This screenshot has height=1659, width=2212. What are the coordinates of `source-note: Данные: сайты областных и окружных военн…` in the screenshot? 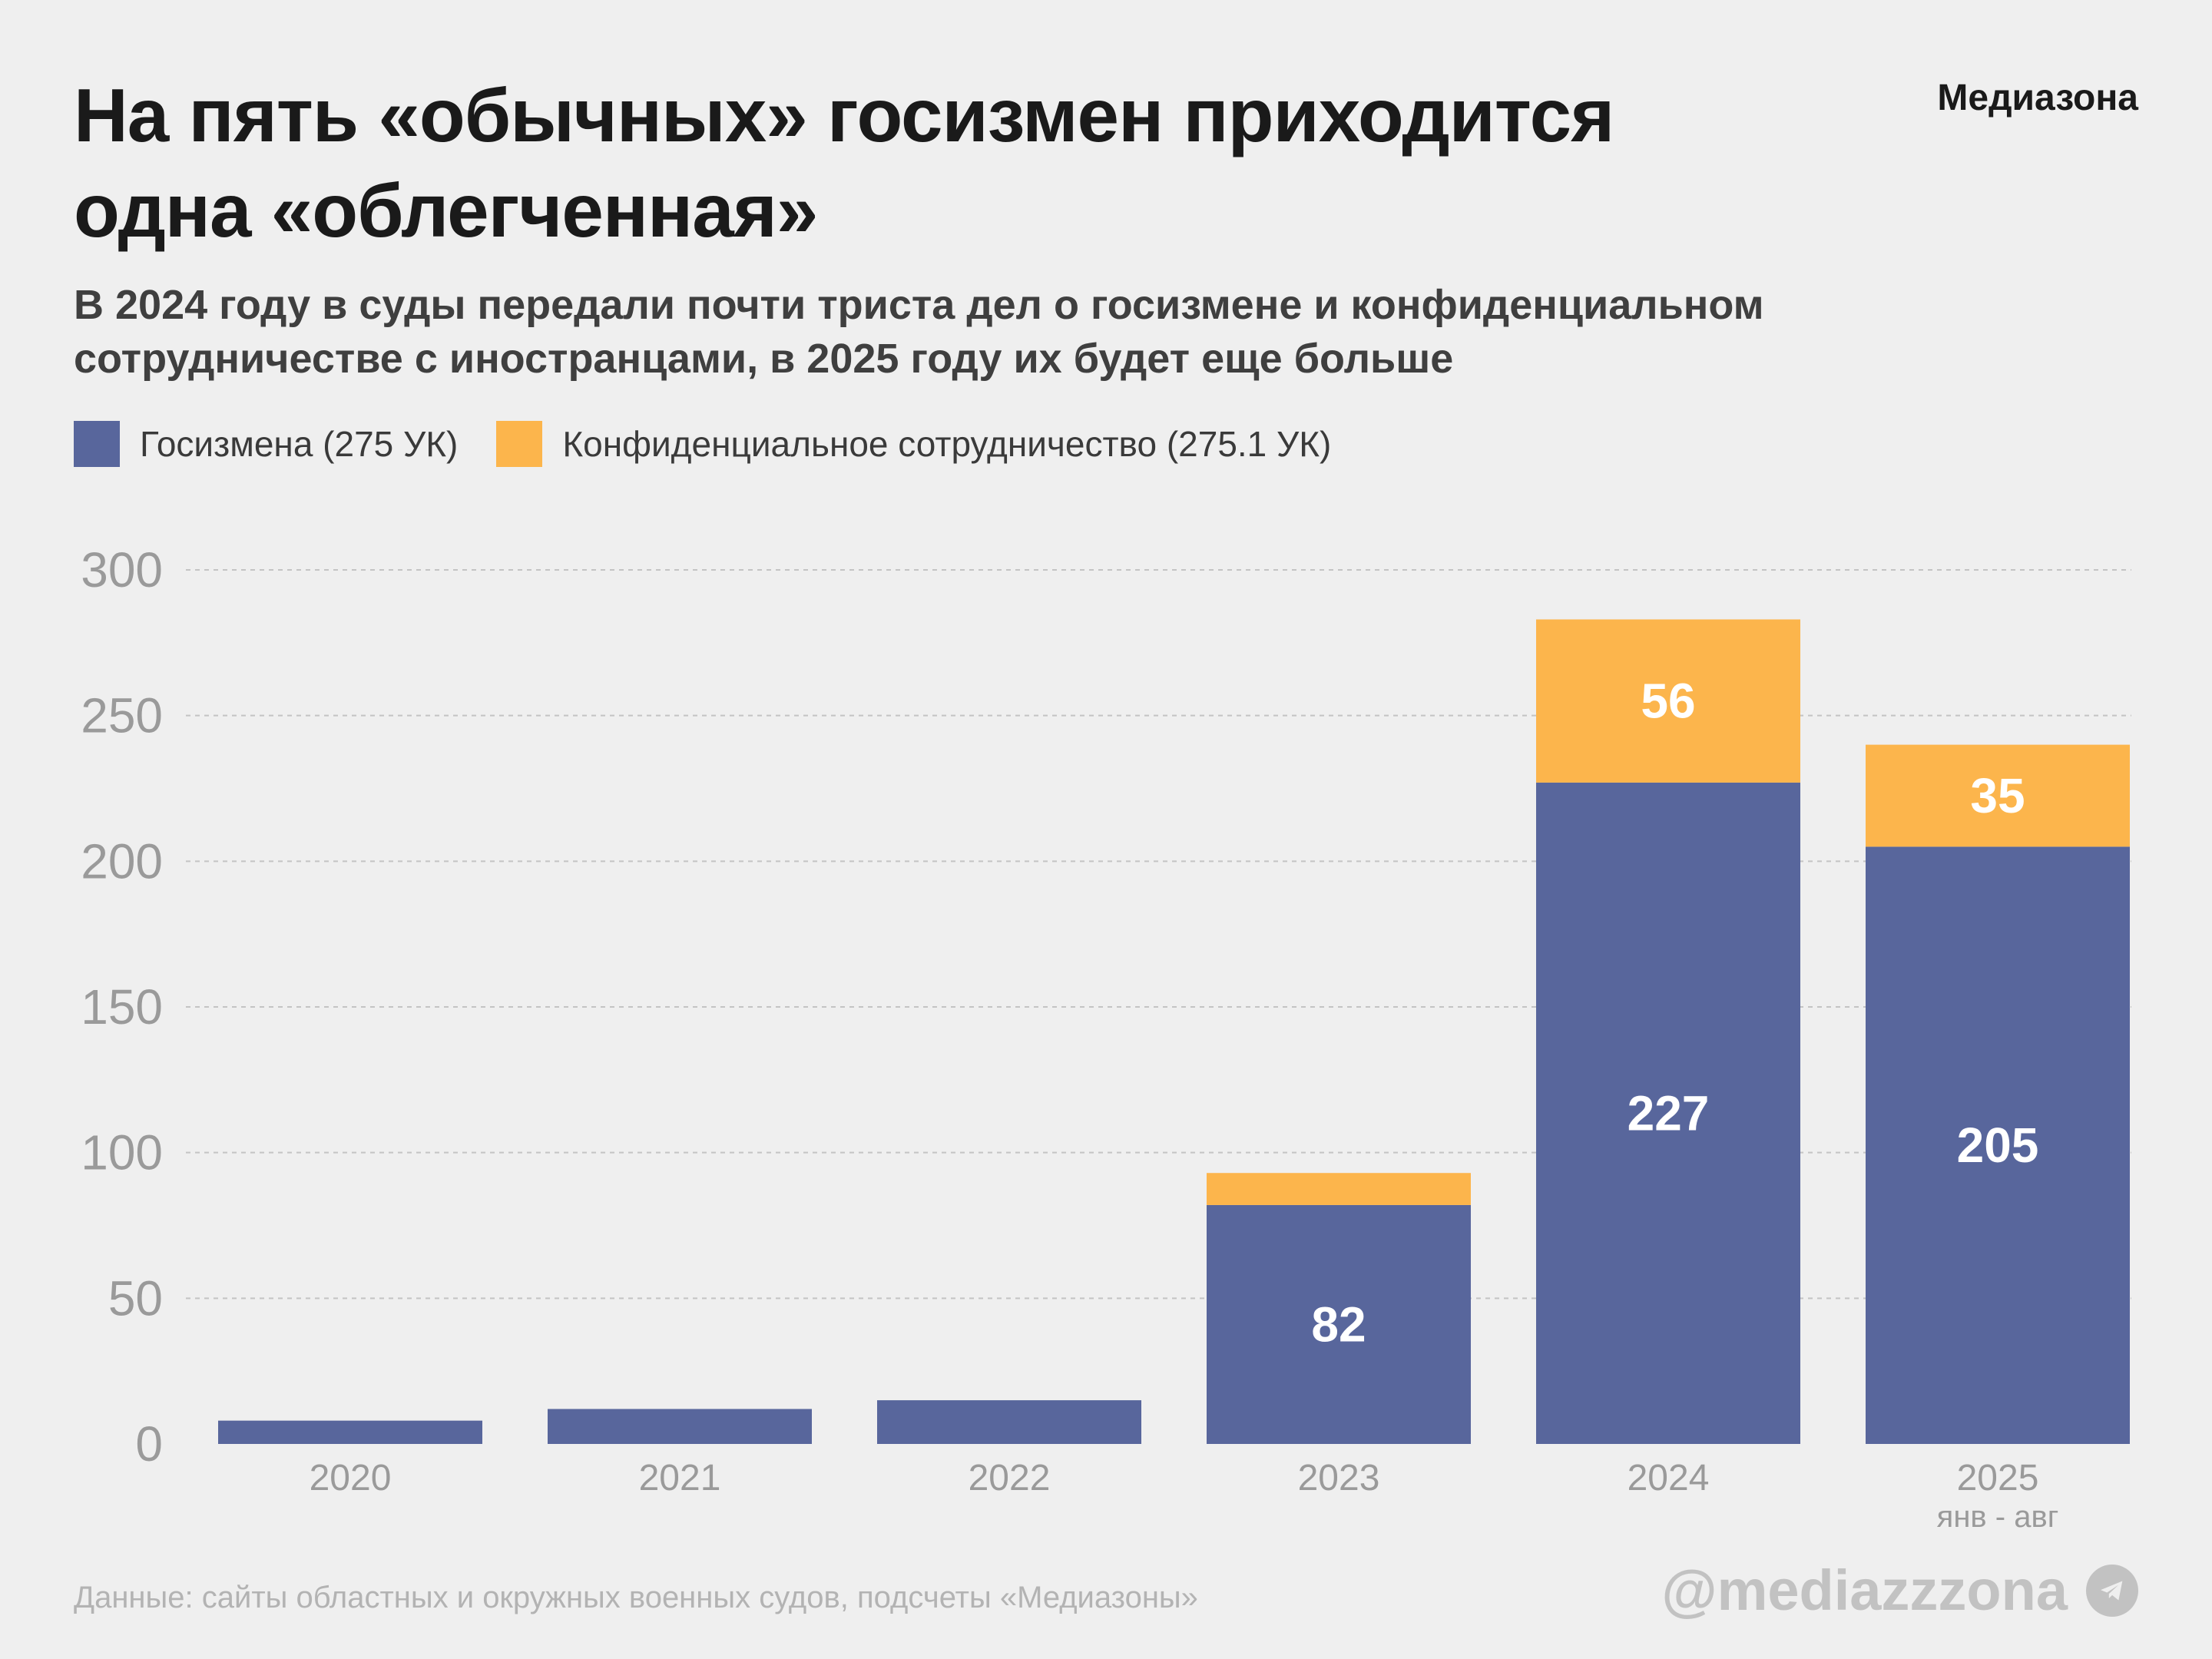 It's located at (636, 1598).